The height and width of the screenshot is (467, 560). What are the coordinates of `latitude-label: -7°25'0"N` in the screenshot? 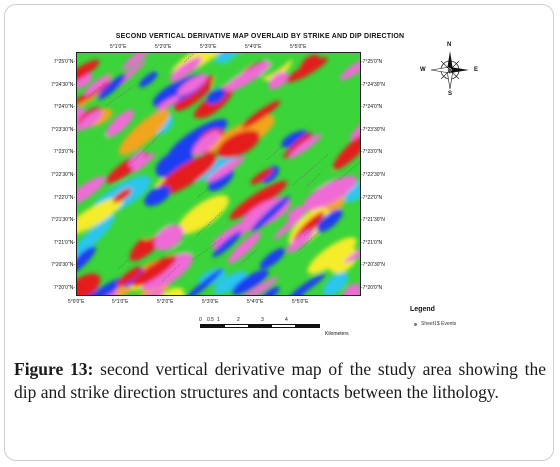 It's located at (372, 62).